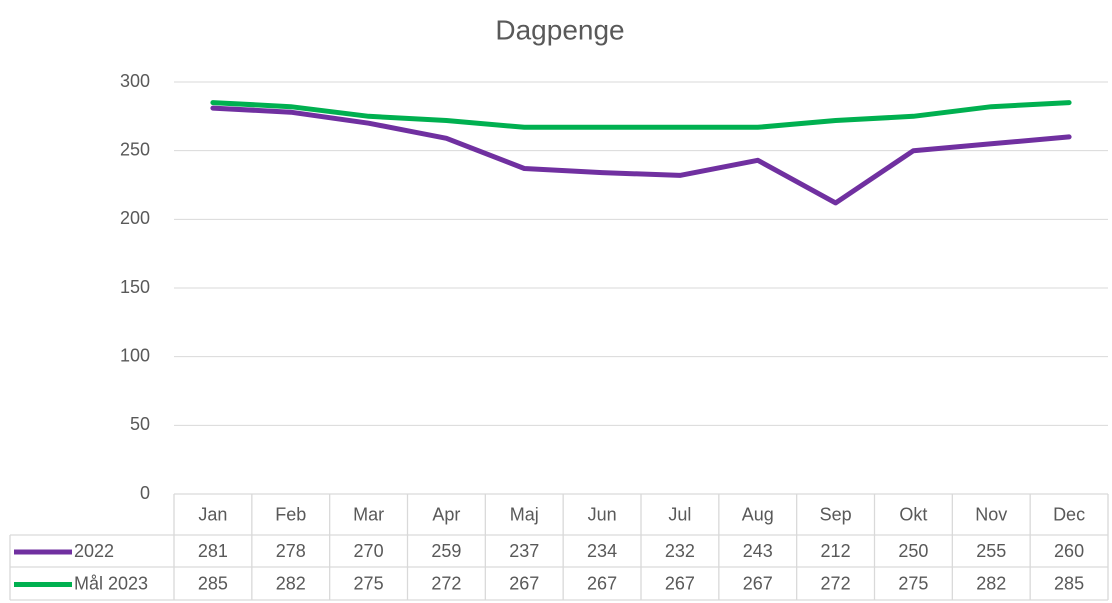  Describe the element at coordinates (758, 514) in the screenshot. I see `x-tick-label: Aug` at that location.